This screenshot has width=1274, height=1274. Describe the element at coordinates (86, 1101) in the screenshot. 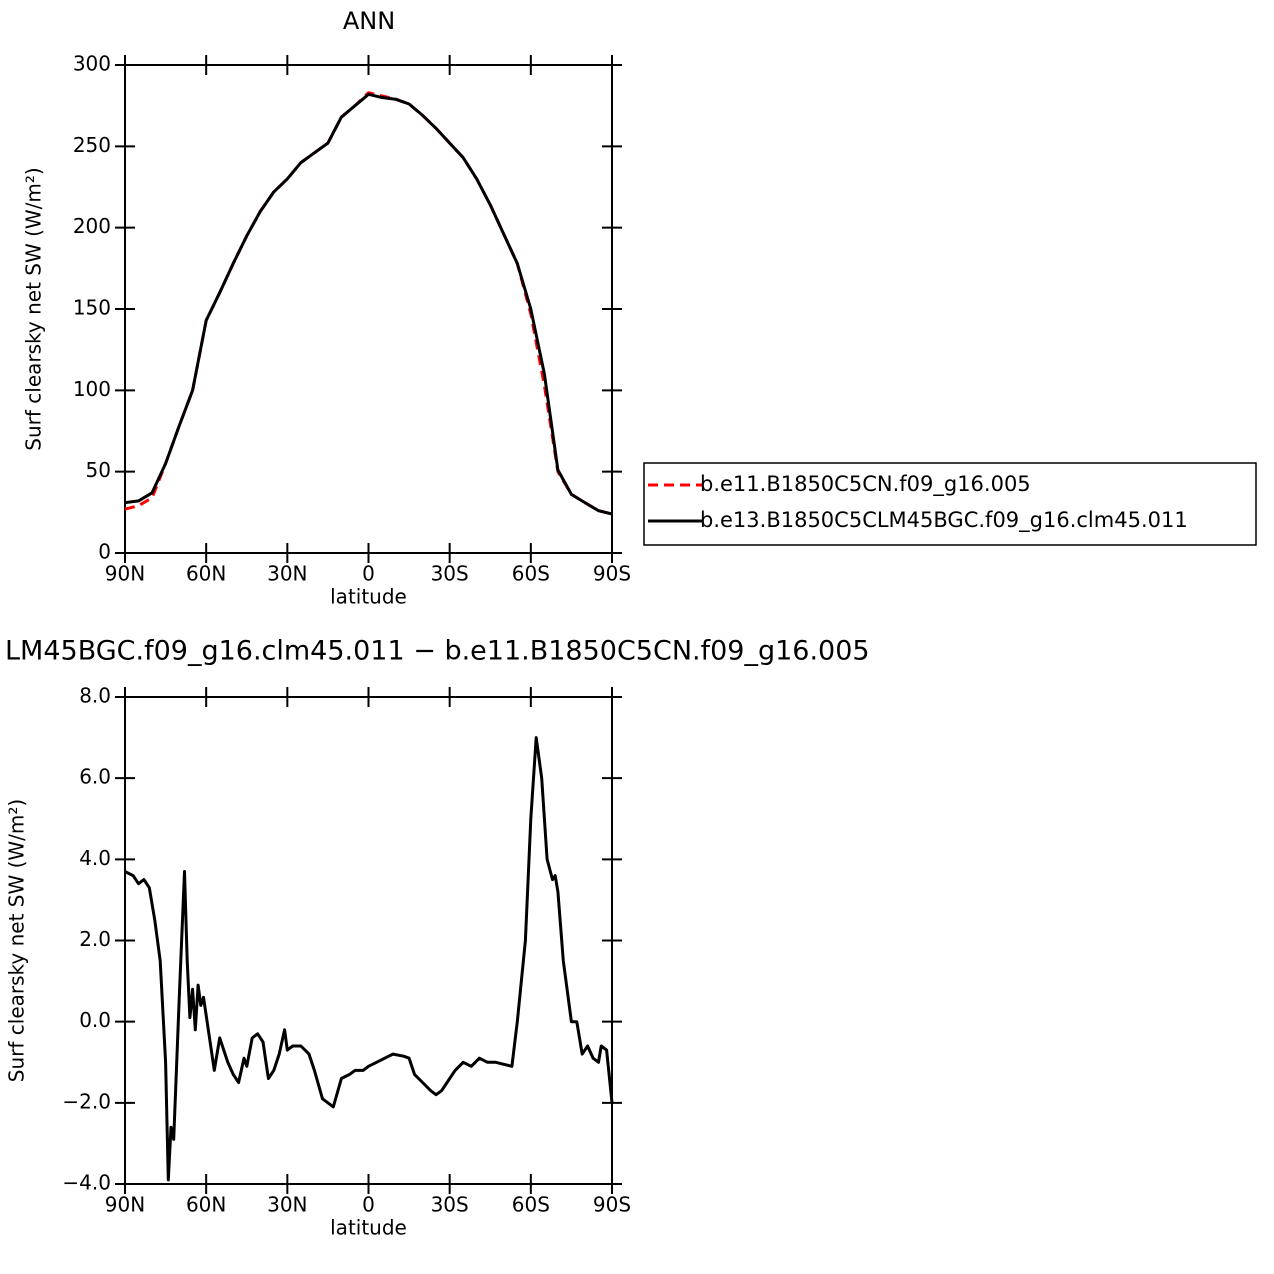

I see `y-tick-label: −2.0` at that location.